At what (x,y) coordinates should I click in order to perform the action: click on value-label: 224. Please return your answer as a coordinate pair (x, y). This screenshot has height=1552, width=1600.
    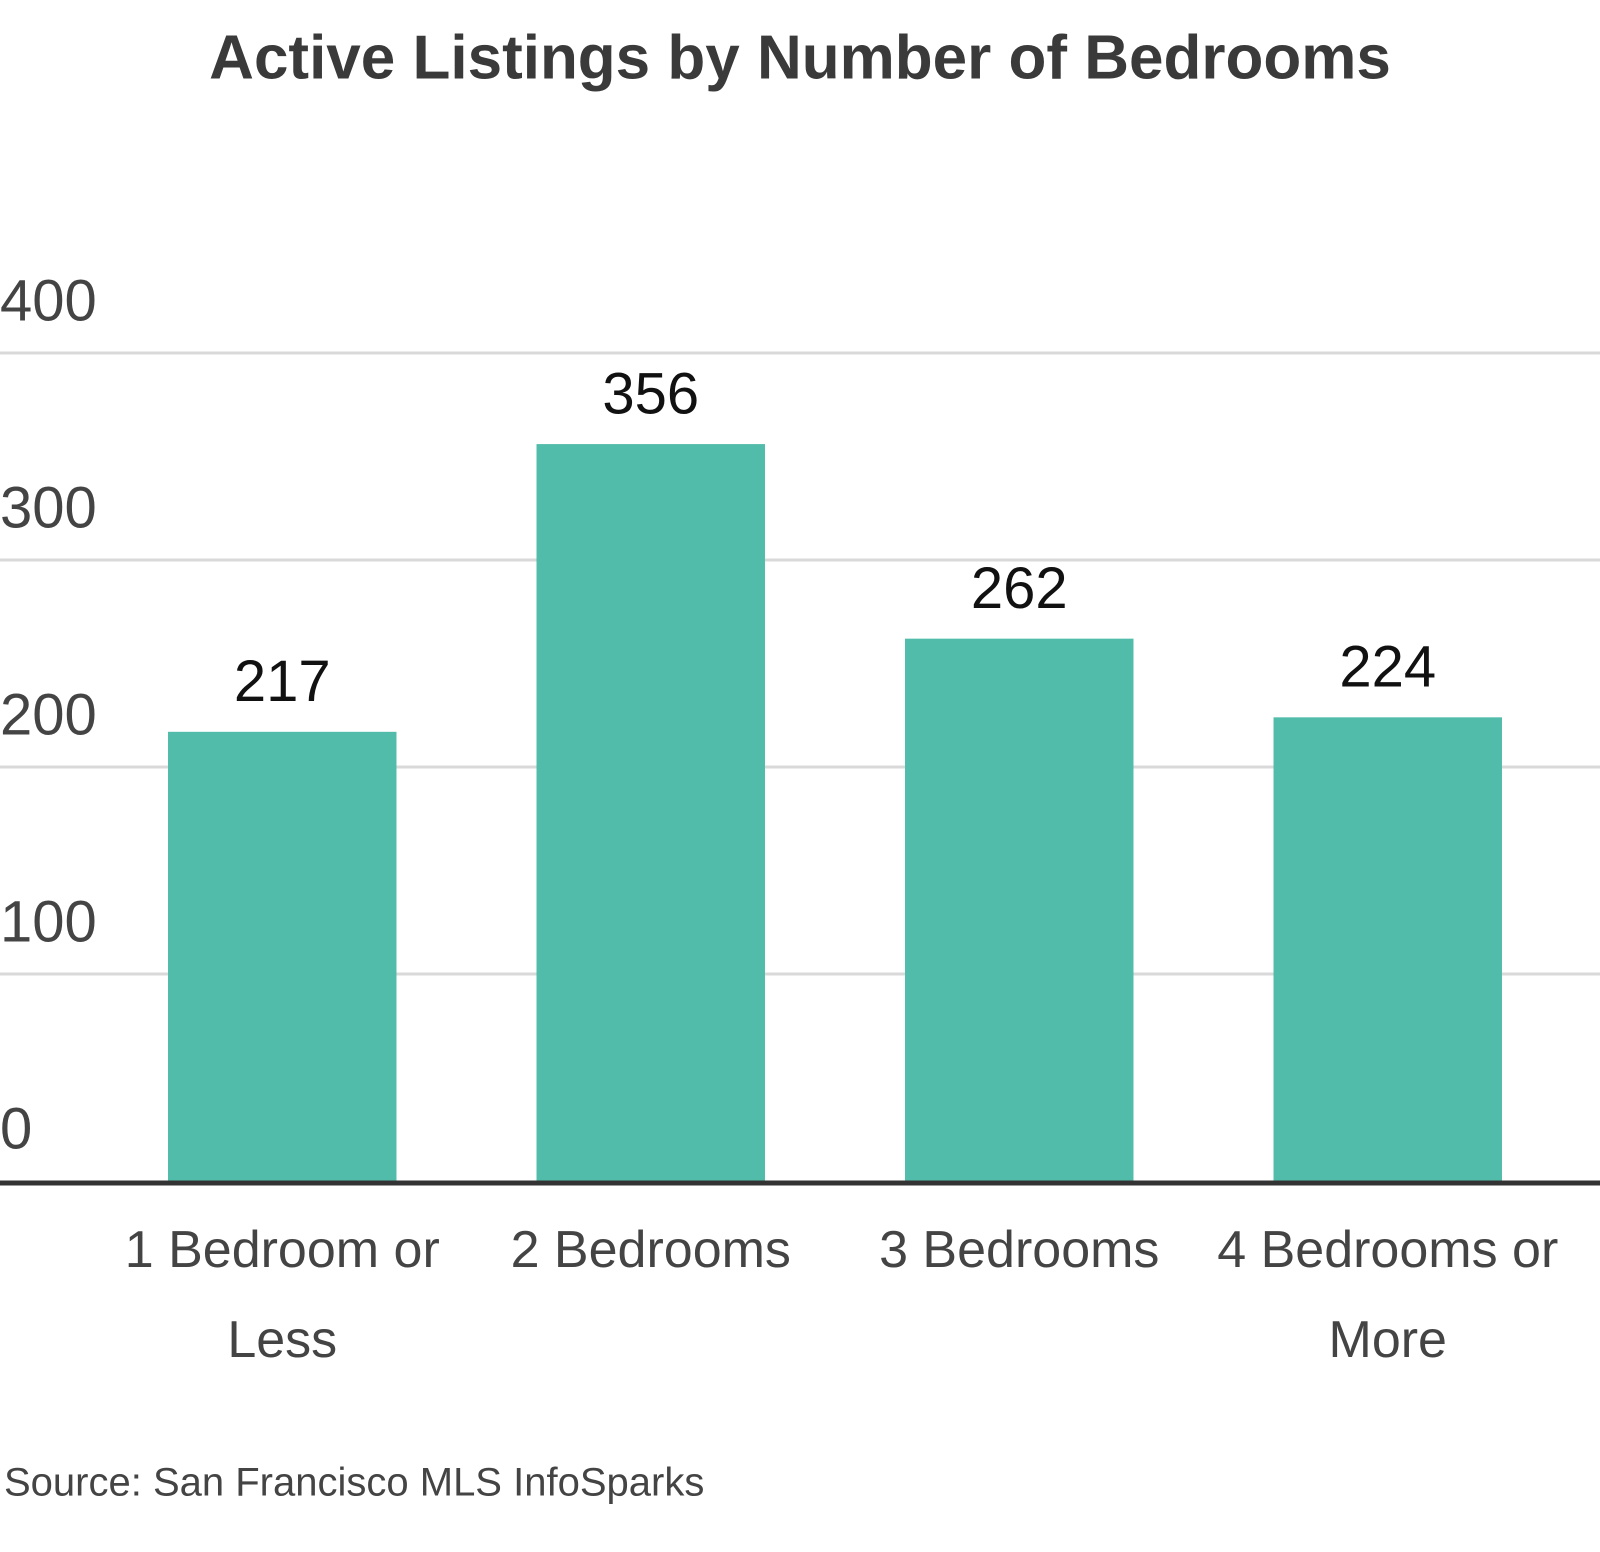
    Looking at the image, I should click on (1387, 667).